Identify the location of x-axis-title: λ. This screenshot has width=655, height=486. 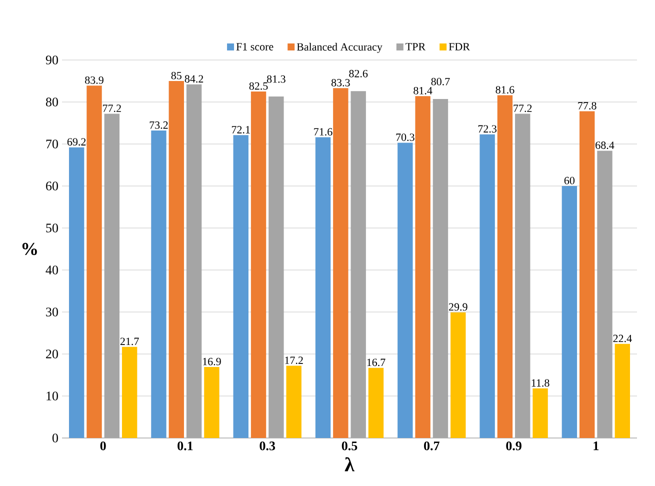
(349, 464).